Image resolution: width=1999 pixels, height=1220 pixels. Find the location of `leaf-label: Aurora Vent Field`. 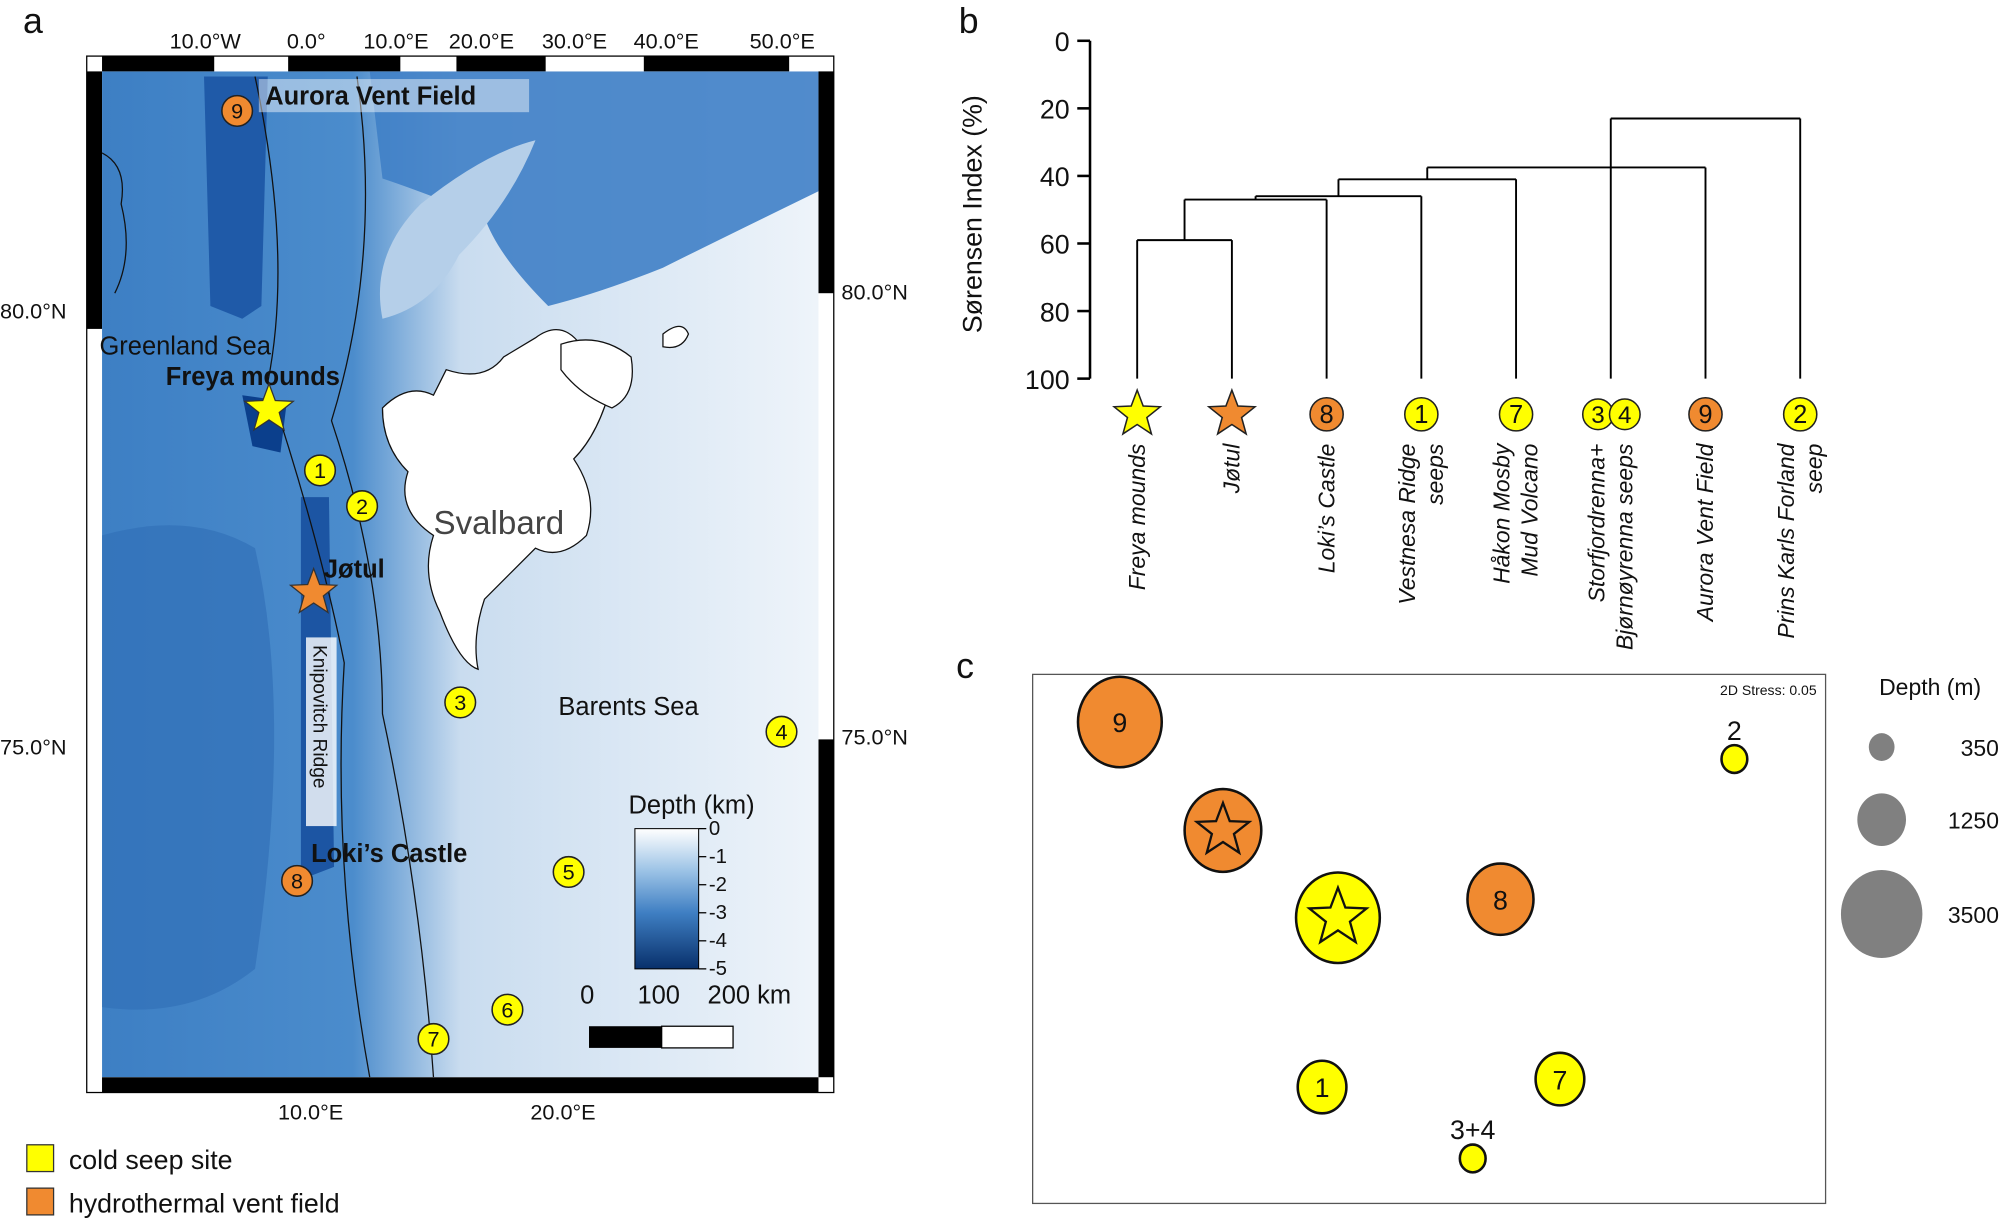

leaf-label: Aurora Vent Field is located at coordinates (1705, 532).